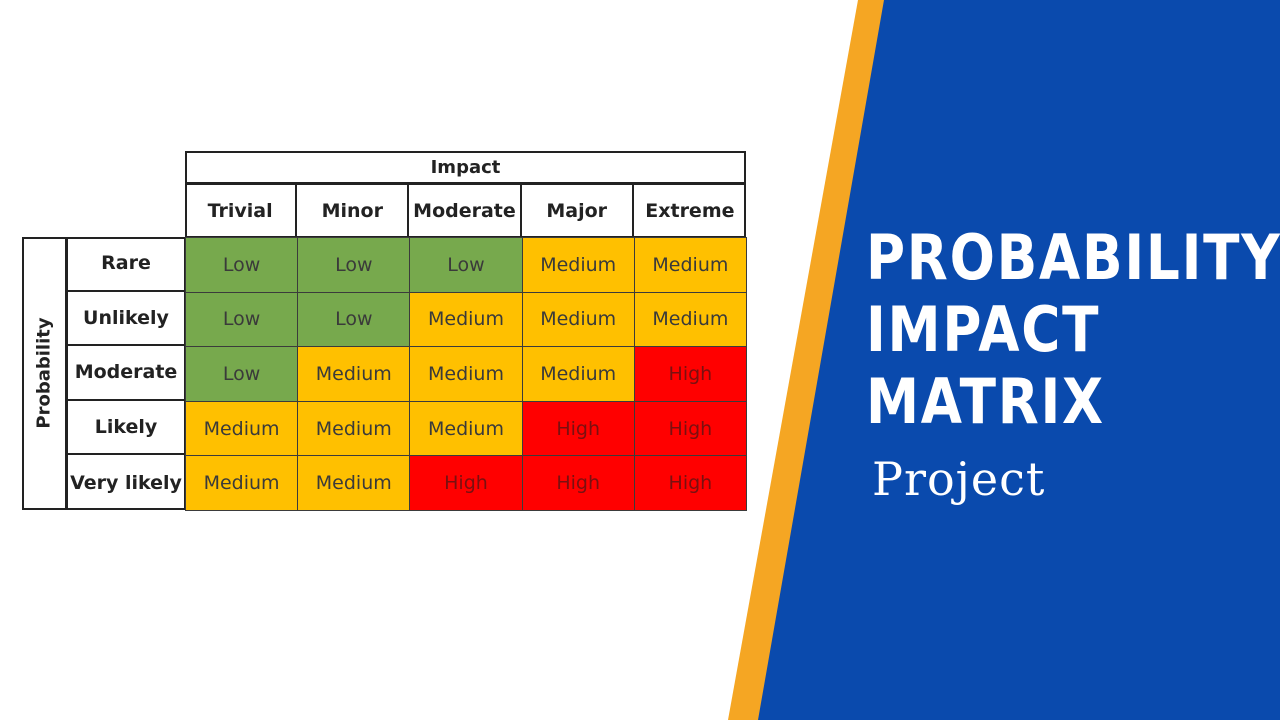  What do you see at coordinates (126, 373) in the screenshot?
I see `row-header-moderate: Moderate` at bounding box center [126, 373].